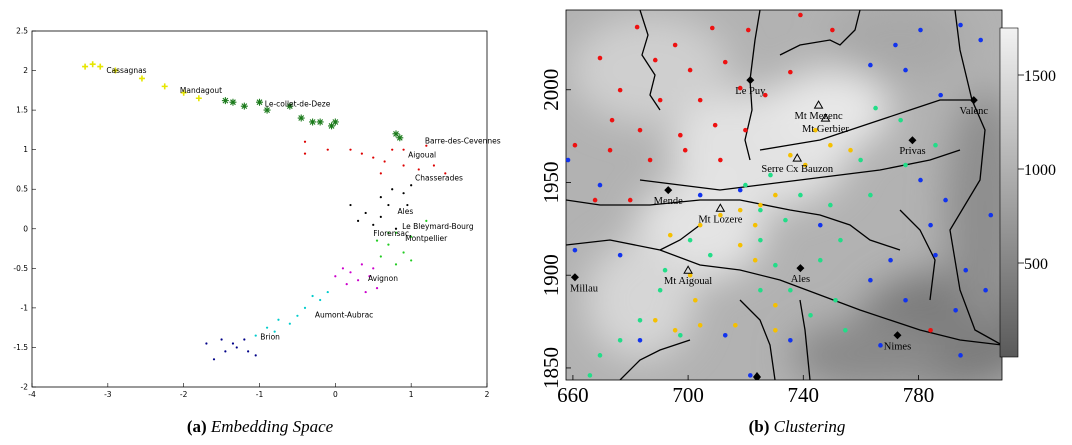 This screenshot has width=1072, height=445. Describe the element at coordinates (584, 288) in the screenshot. I see `place-label: Millau` at that location.